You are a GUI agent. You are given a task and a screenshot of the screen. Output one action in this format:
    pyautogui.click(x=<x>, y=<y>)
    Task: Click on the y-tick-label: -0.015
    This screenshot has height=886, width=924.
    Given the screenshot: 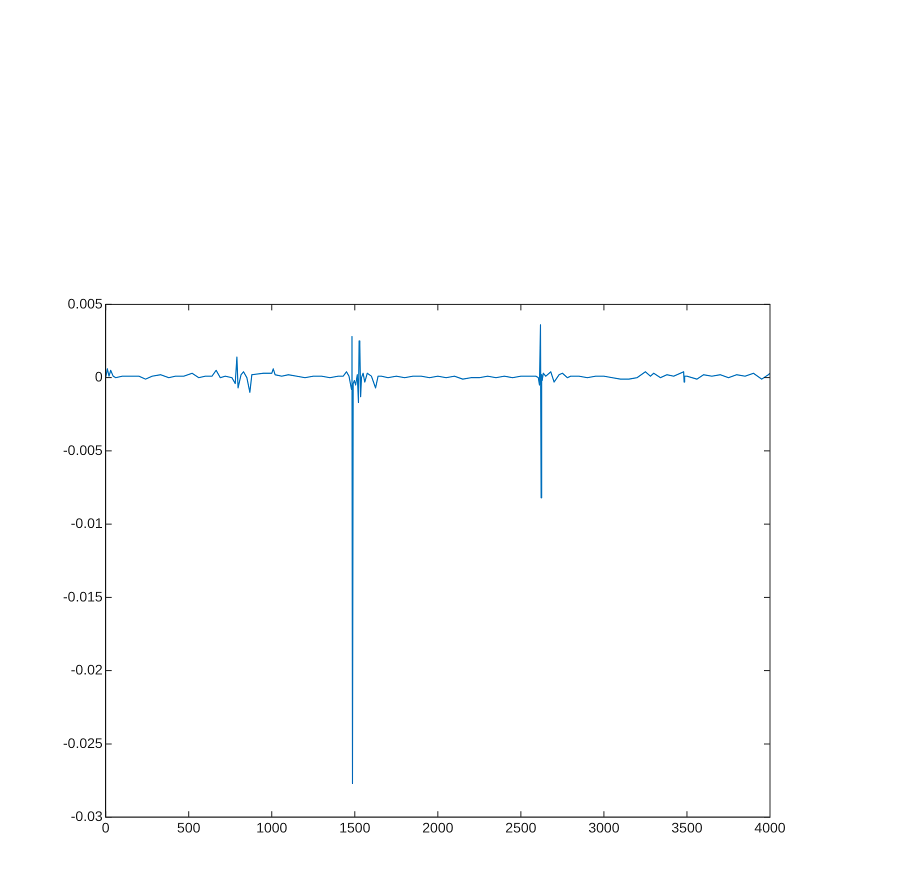 What is the action you would take?
    pyautogui.click(x=82, y=596)
    